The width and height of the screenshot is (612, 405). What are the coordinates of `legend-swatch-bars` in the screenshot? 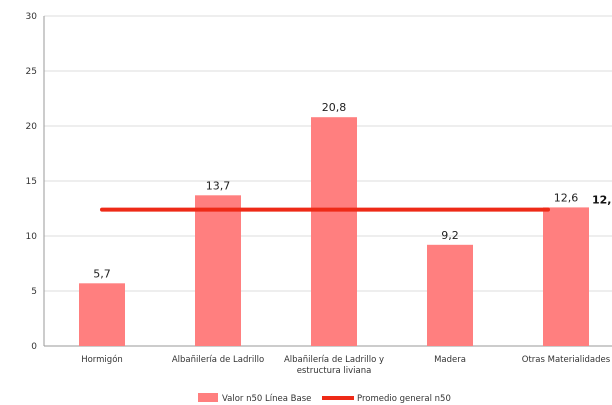 It's located at (208, 397).